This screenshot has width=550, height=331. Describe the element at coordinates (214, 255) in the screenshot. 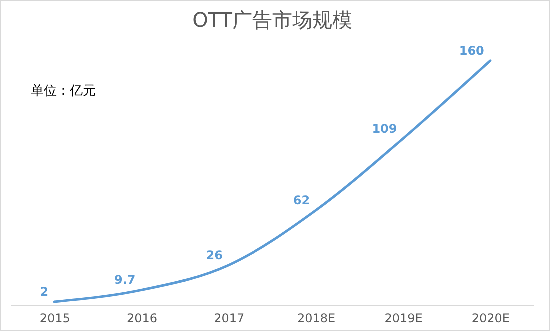

I see `data-label: 26` at that location.